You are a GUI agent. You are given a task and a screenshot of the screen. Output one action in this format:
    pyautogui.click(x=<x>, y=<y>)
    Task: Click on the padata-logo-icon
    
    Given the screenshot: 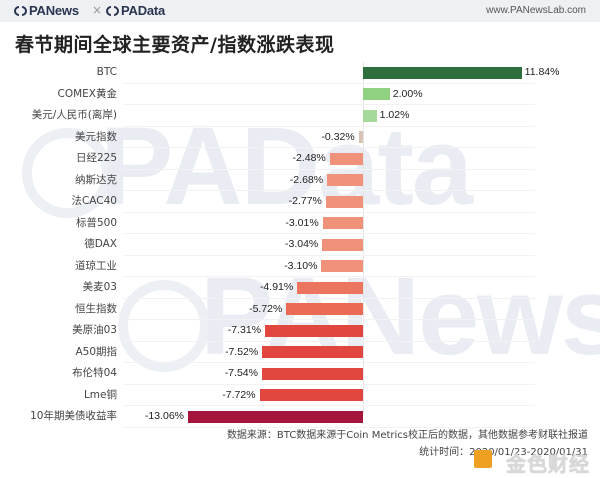 What is the action you would take?
    pyautogui.click(x=112, y=11)
    